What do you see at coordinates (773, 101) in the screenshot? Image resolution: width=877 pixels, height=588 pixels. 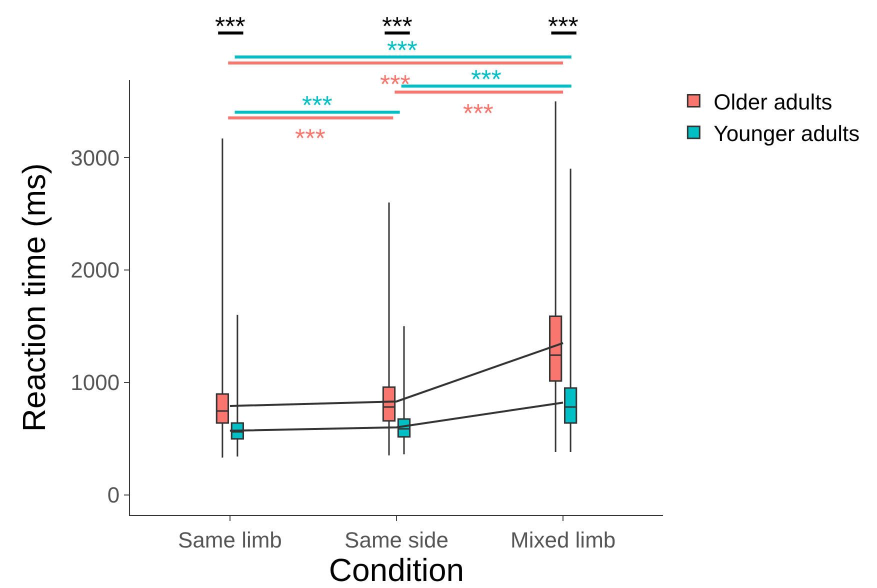 I see `legend-label: Older adults` at bounding box center [773, 101].